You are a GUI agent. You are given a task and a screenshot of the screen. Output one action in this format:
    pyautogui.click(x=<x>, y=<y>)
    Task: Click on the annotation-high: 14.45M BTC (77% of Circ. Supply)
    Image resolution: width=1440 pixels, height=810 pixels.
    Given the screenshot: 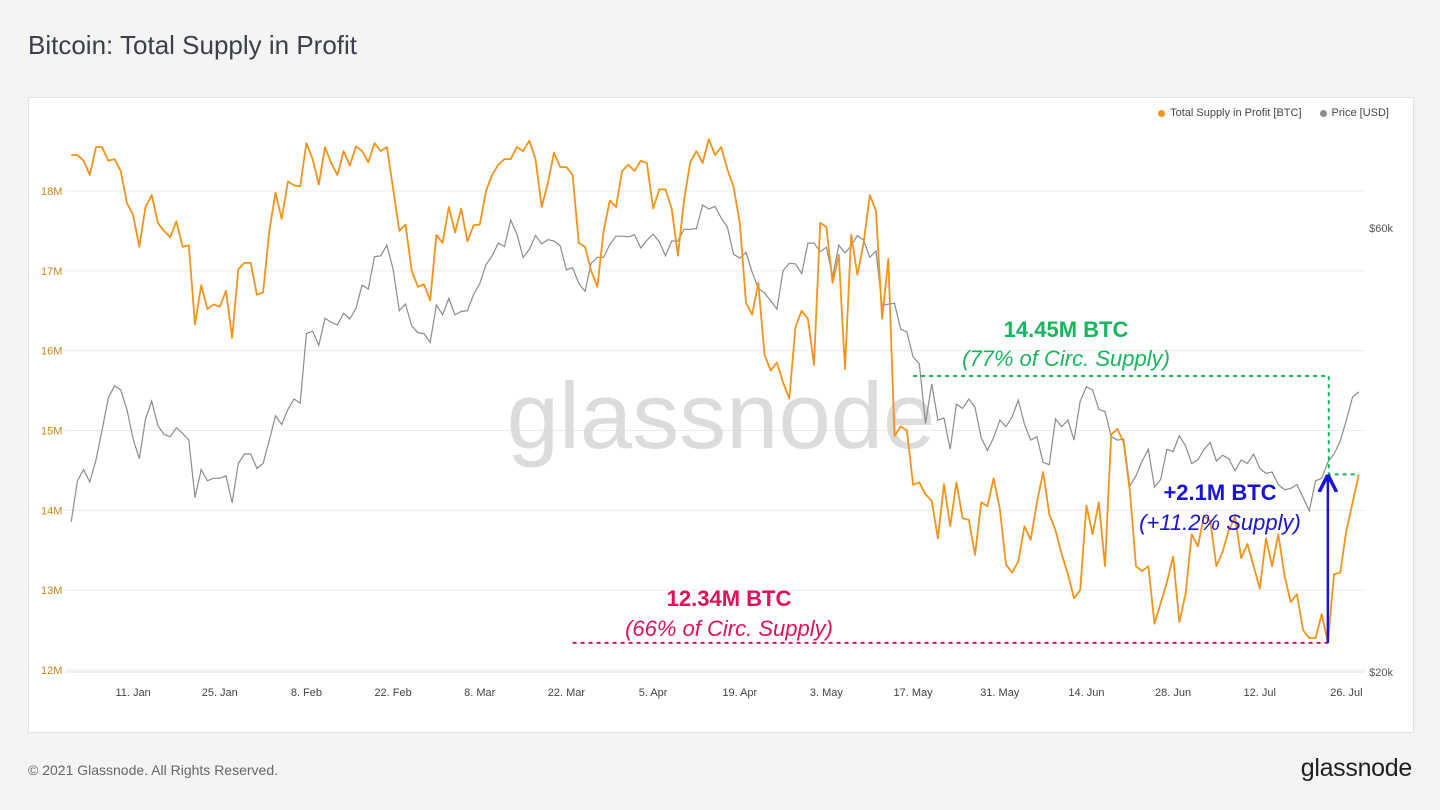 What is the action you would take?
    pyautogui.click(x=1136, y=396)
    